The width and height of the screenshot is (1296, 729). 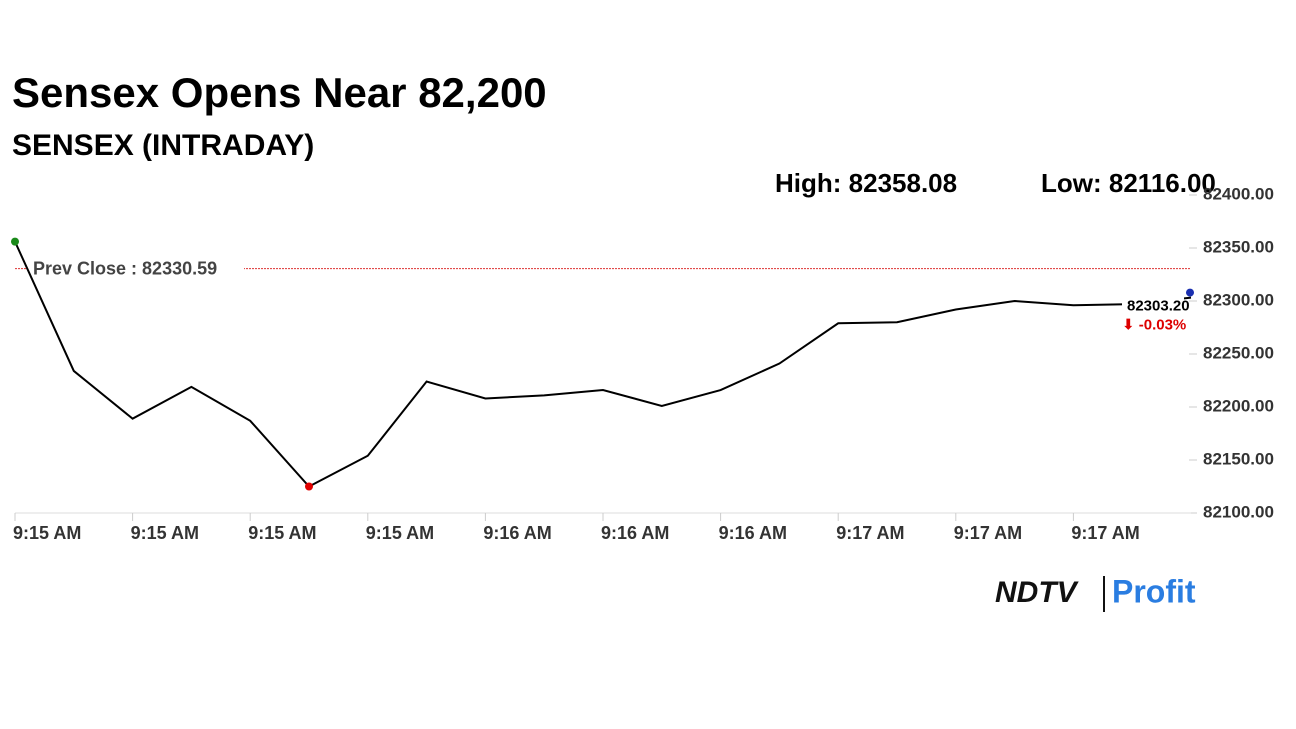 I want to click on chart-title: Sensex Opens Near 82,200, so click(x=279, y=92).